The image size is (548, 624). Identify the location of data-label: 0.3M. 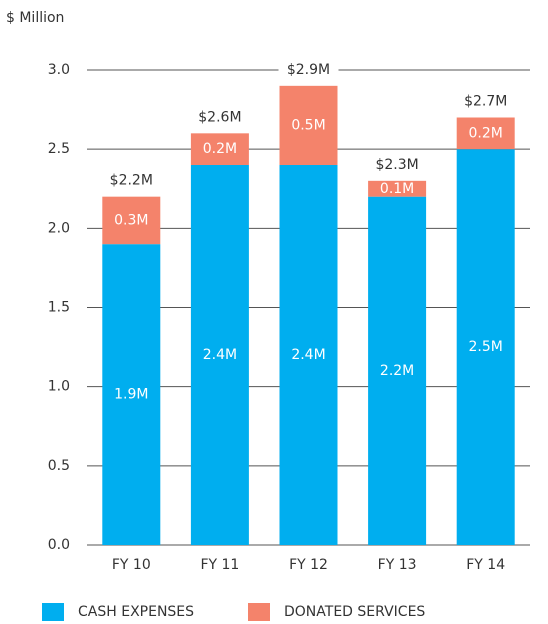
(131, 220).